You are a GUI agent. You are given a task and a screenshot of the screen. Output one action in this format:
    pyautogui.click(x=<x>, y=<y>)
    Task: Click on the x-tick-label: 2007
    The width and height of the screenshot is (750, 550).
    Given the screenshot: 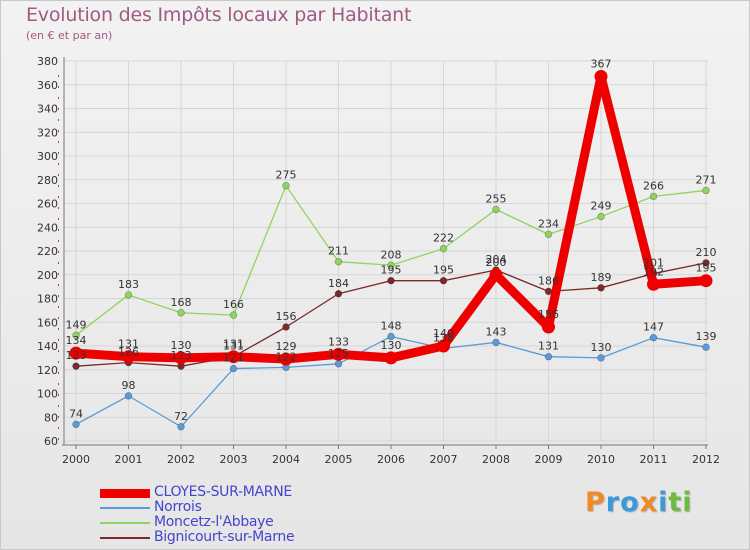 What is the action you would take?
    pyautogui.click(x=444, y=459)
    